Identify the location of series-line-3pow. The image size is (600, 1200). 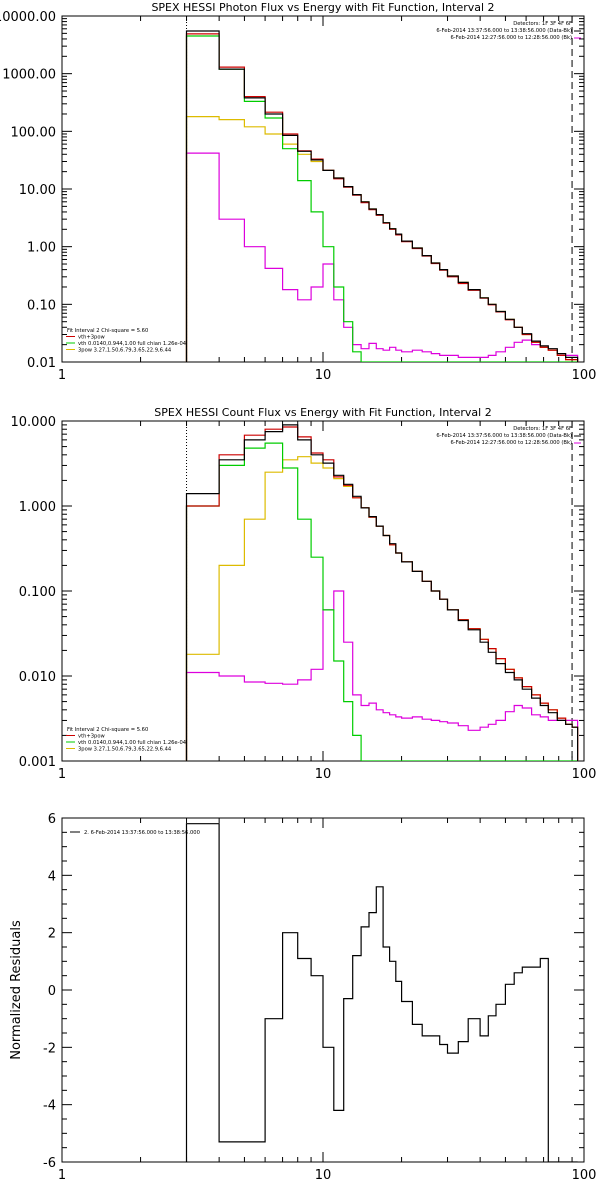
(382, 239).